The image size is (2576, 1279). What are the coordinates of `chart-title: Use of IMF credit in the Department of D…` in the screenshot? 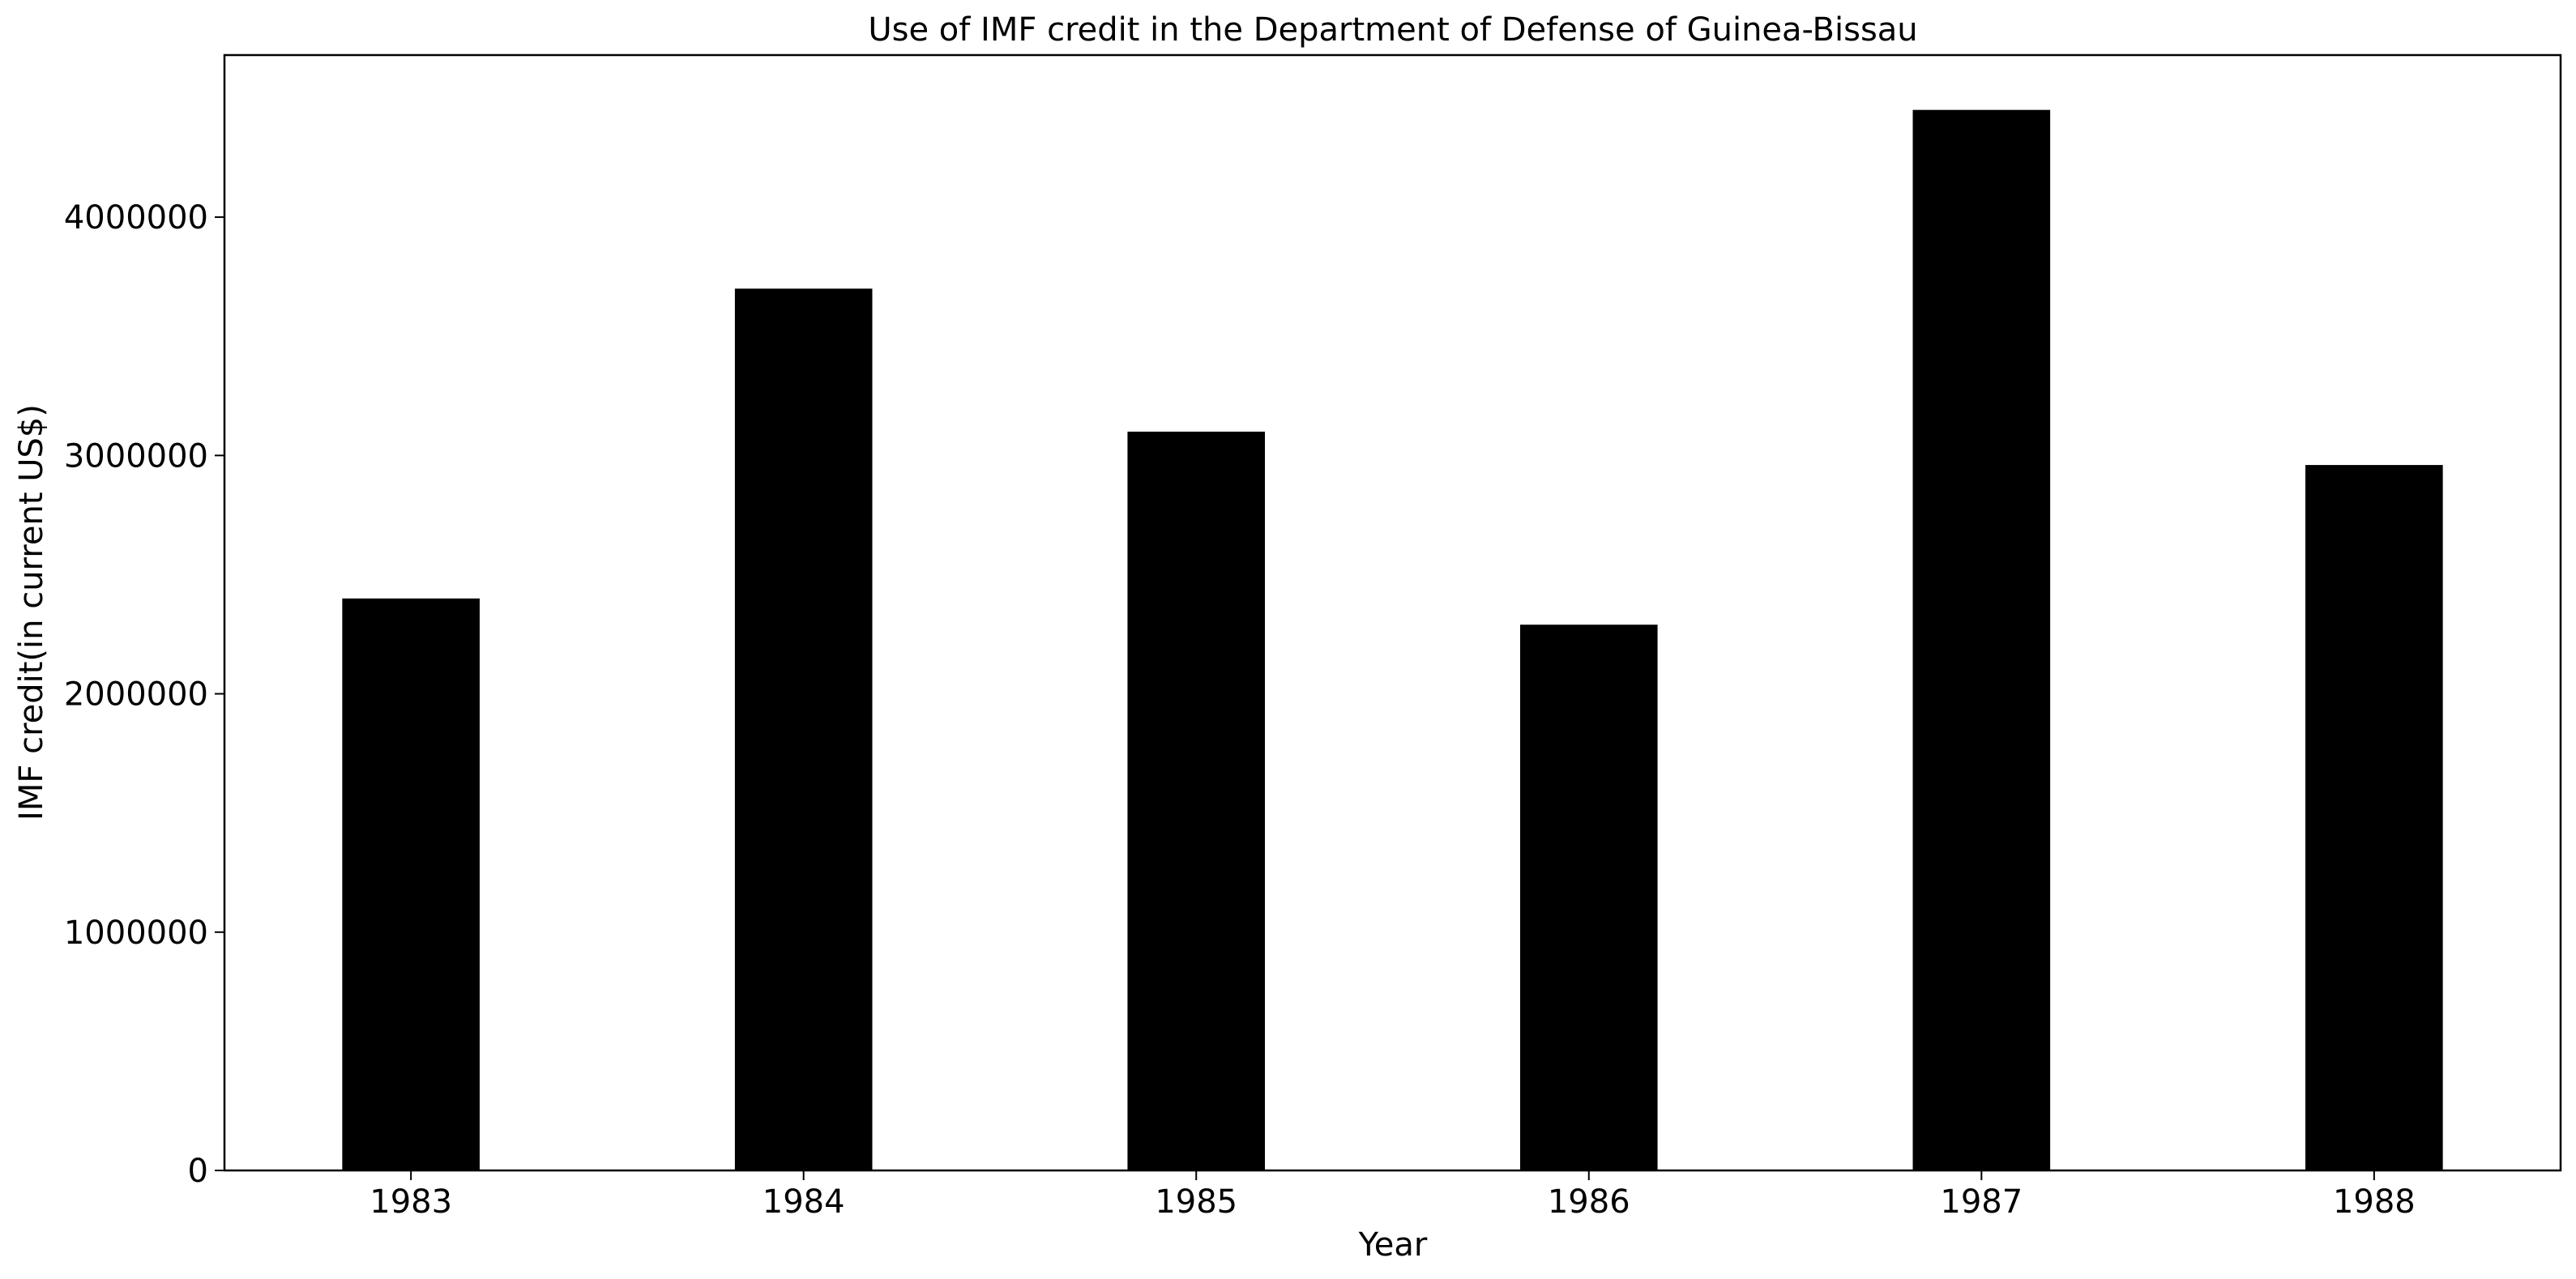 It's located at (1392, 30).